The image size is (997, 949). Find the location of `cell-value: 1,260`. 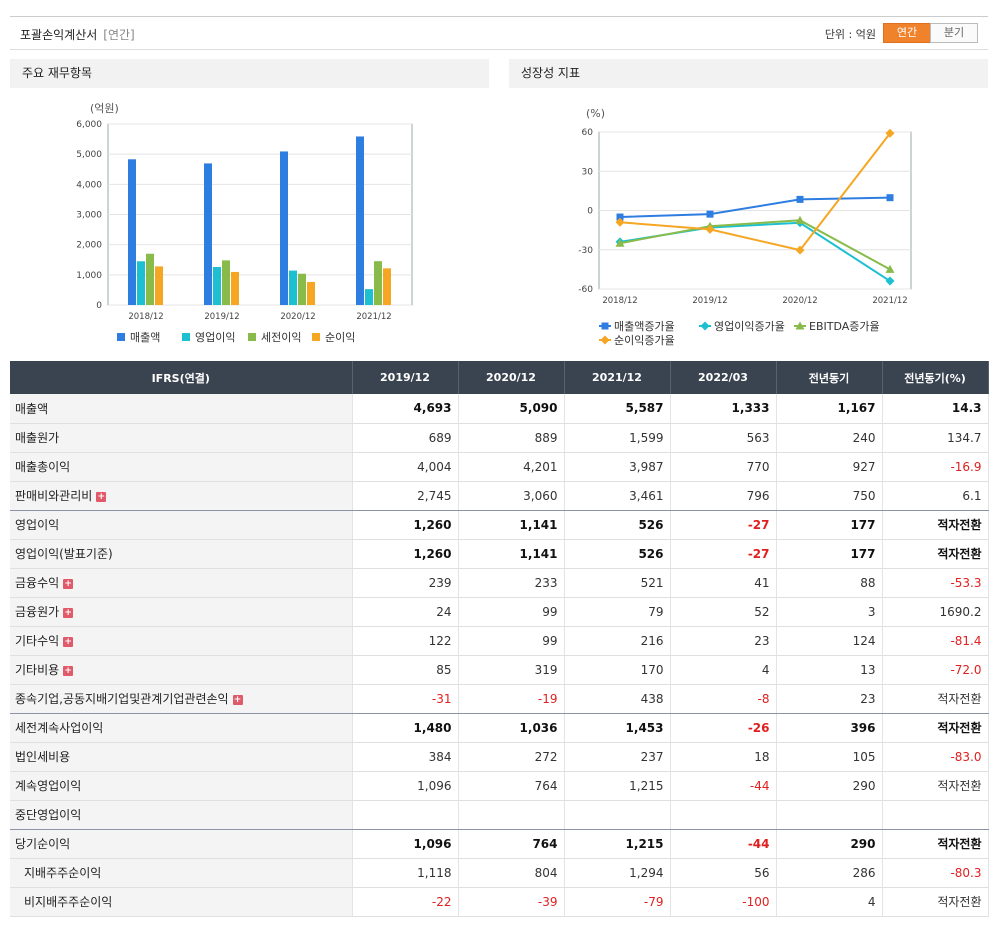

cell-value: 1,260 is located at coordinates (405, 554).